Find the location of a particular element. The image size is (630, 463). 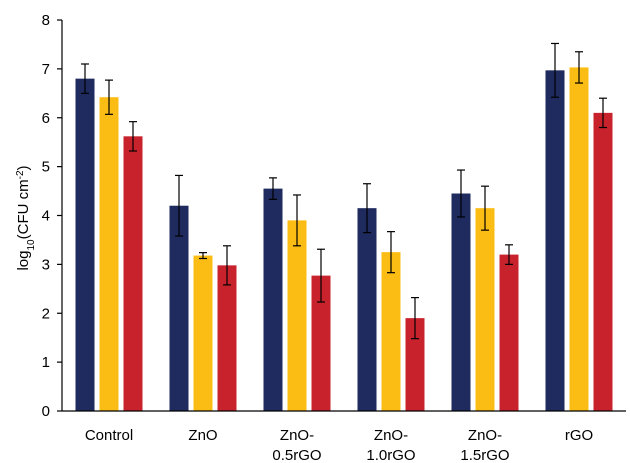

y-axis-title-subscript: 10 is located at coordinates (31, 245).